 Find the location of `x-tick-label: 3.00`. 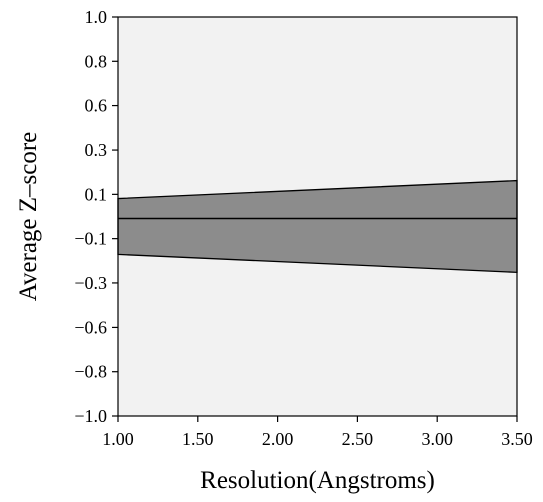

x-tick-label: 3.00 is located at coordinates (437, 439).